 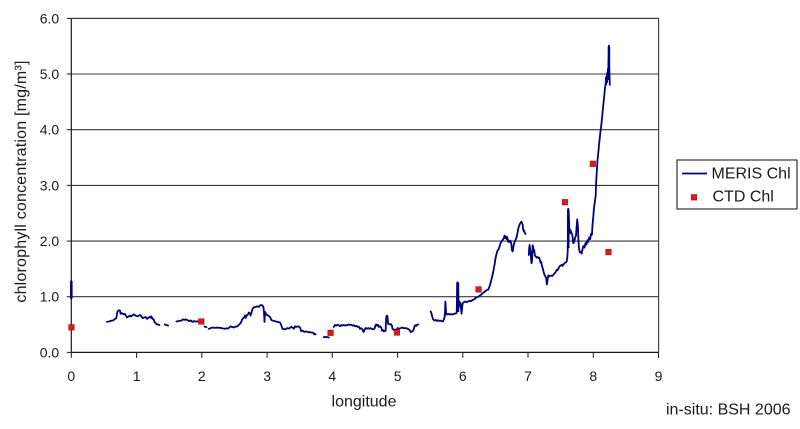 What do you see at coordinates (743, 197) in the screenshot?
I see `svg-text: CTD Chl` at bounding box center [743, 197].